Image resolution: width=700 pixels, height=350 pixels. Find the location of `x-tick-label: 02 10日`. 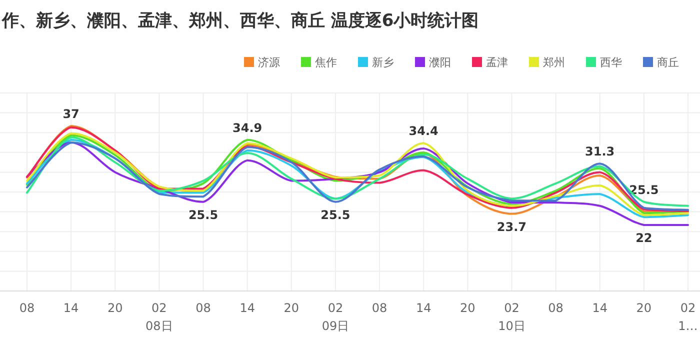

x-tick-label: 02 10日 is located at coordinates (512, 317).